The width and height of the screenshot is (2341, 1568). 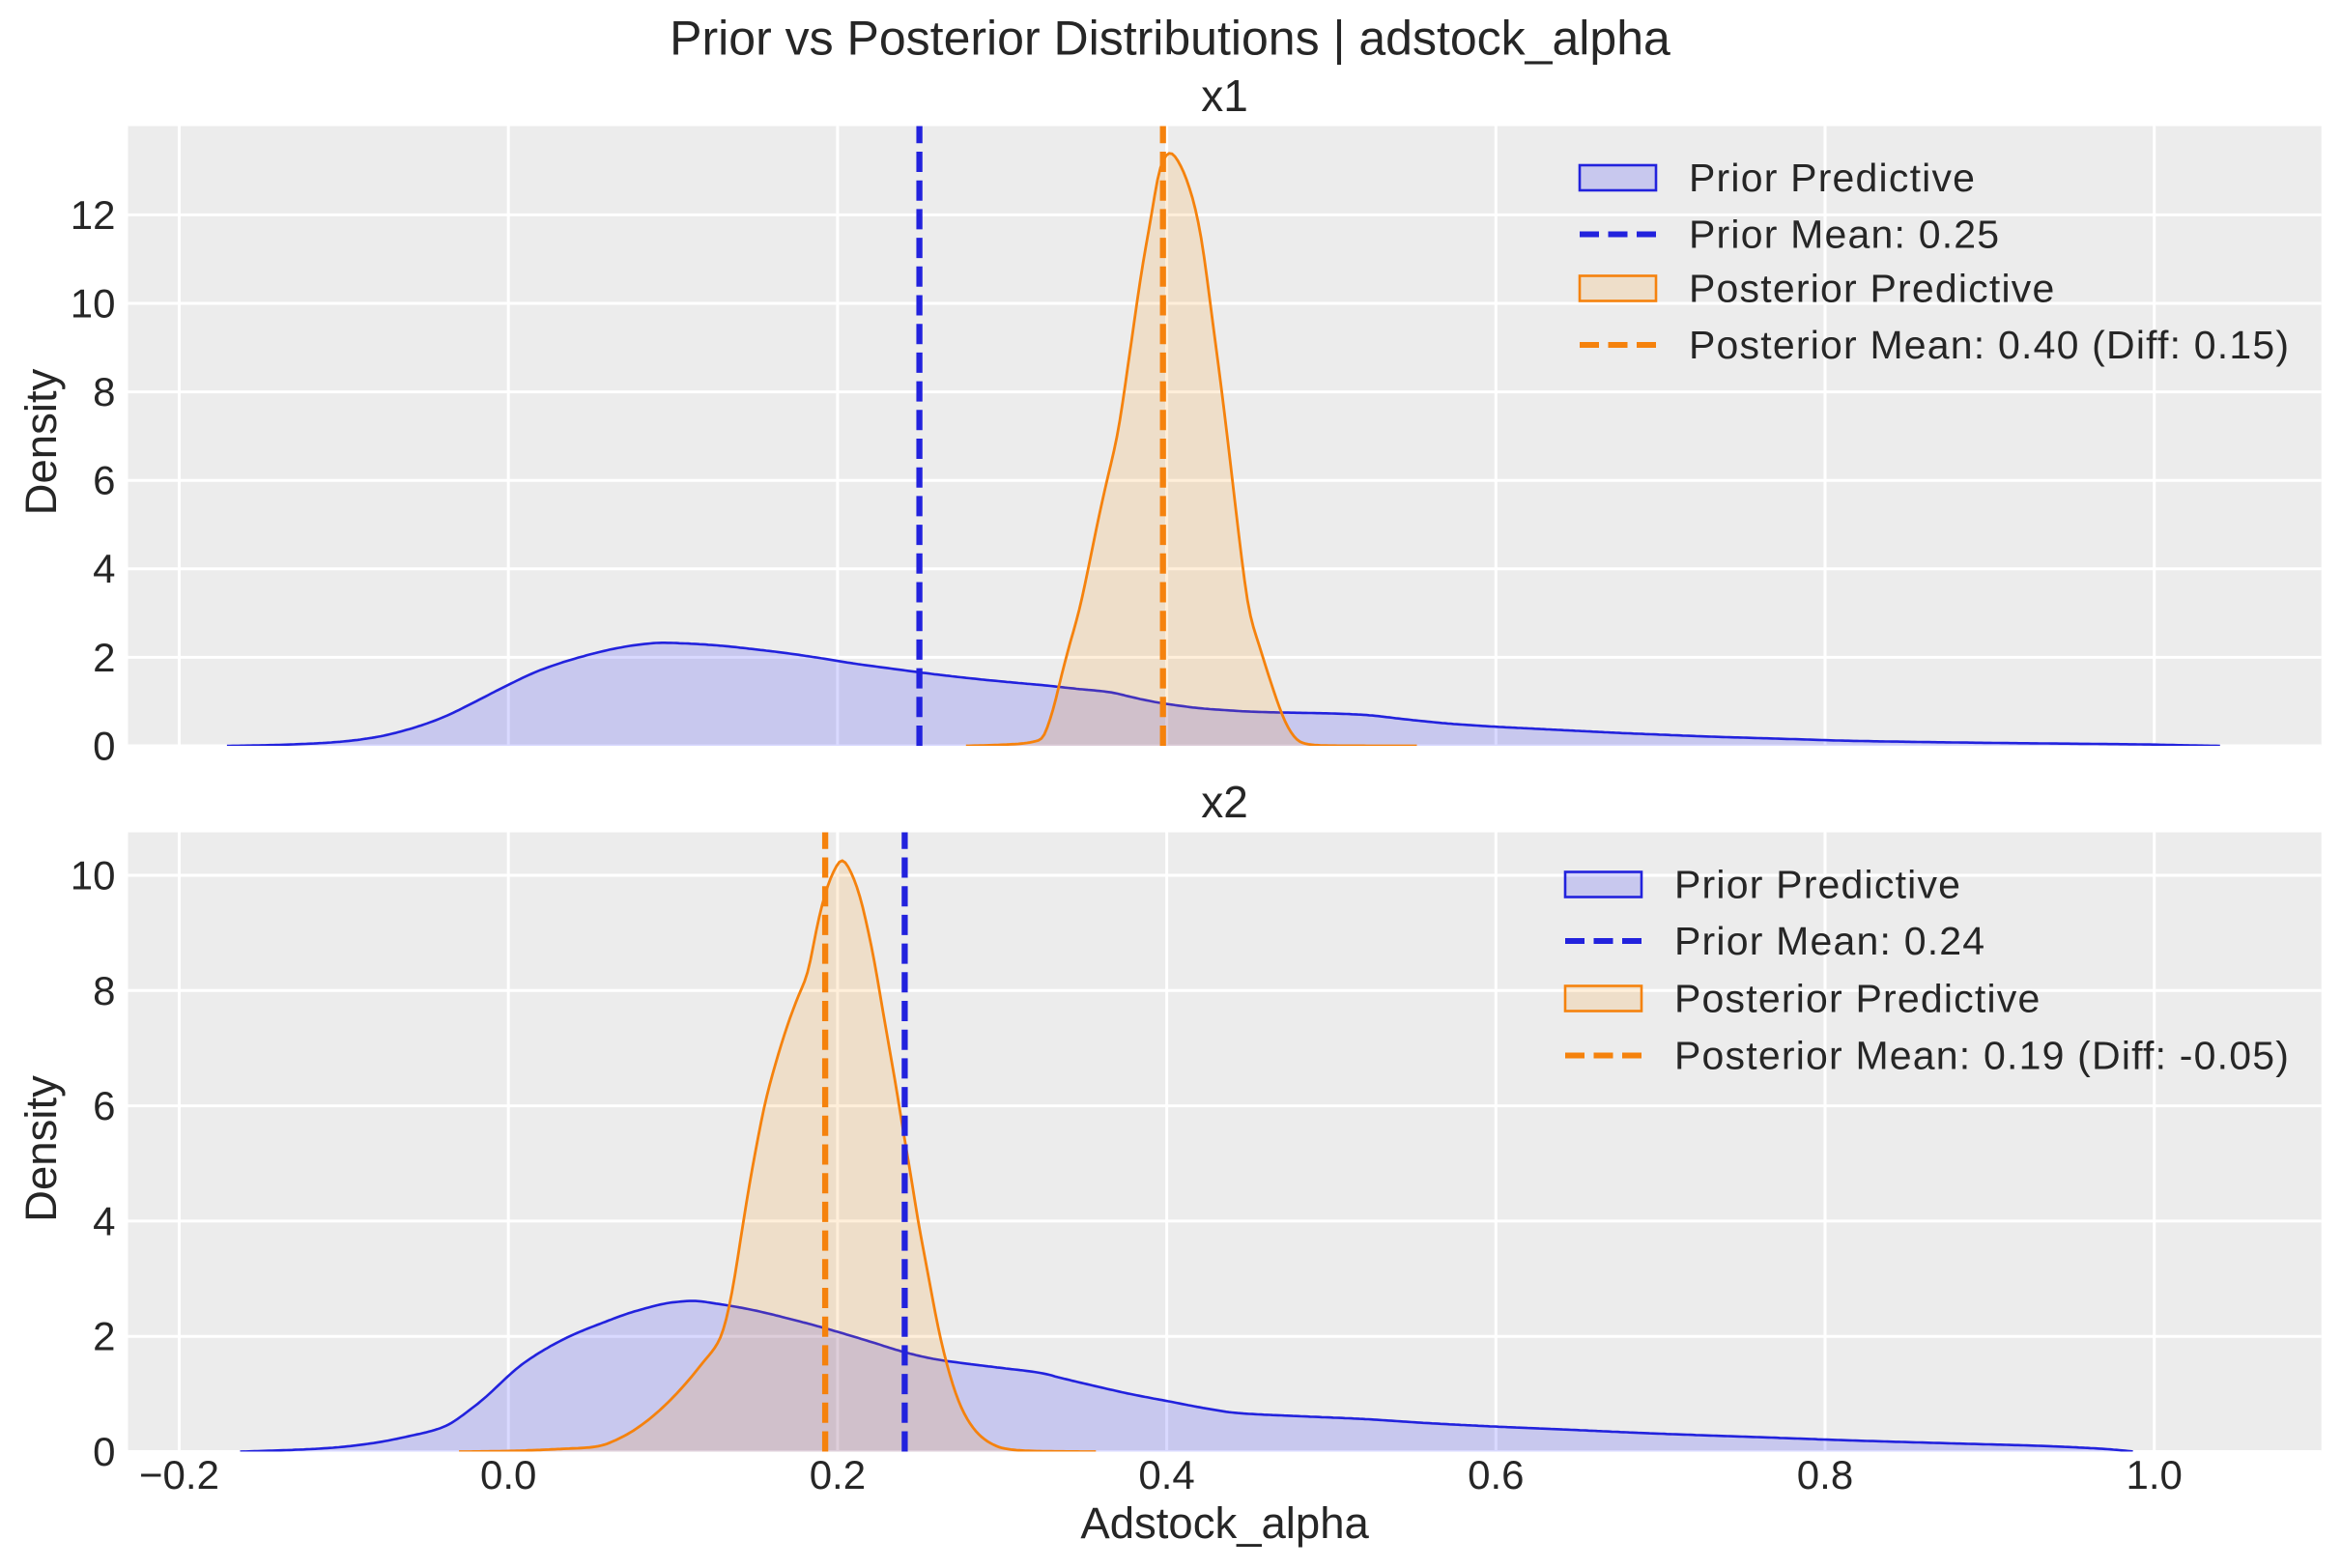 What do you see at coordinates (179, 1474) in the screenshot?
I see `svg-text: −0.2` at bounding box center [179, 1474].